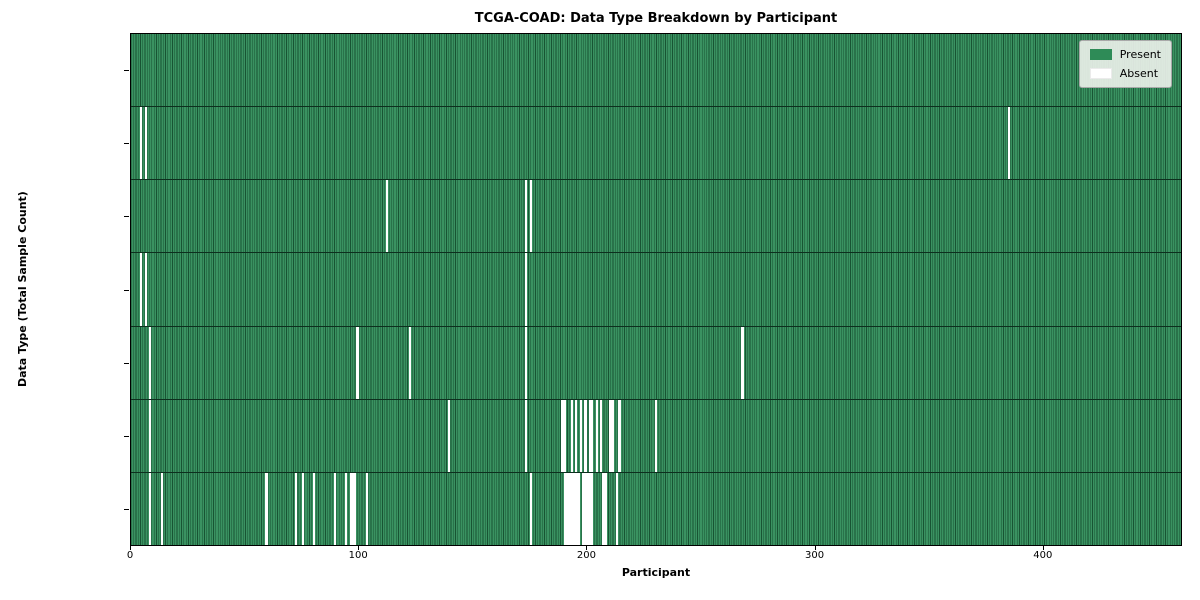 Image resolution: width=1200 pixels, height=600 pixels. Describe the element at coordinates (656, 144) in the screenshot. I see `data-type-row-clinical` at that location.